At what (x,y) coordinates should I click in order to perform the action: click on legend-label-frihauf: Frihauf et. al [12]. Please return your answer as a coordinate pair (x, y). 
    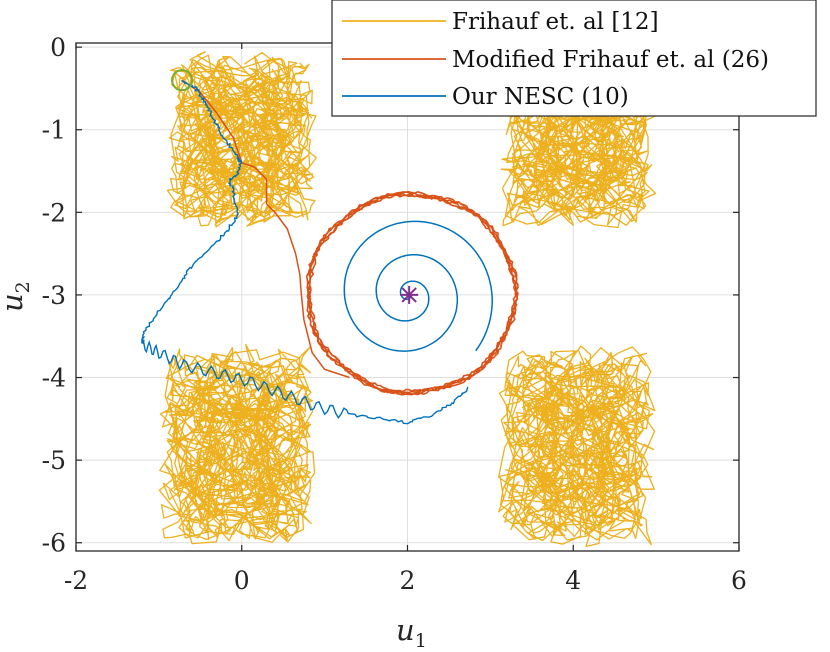
    Looking at the image, I should click on (555, 22).